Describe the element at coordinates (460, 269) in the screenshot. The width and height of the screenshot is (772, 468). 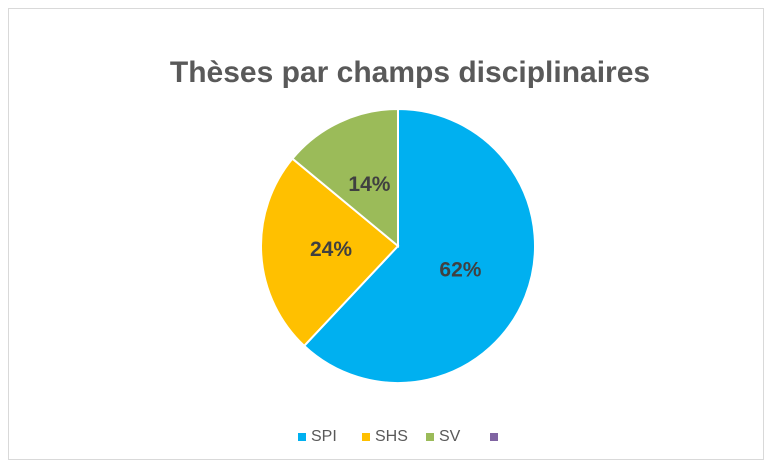
I see `data-label: 62%` at that location.